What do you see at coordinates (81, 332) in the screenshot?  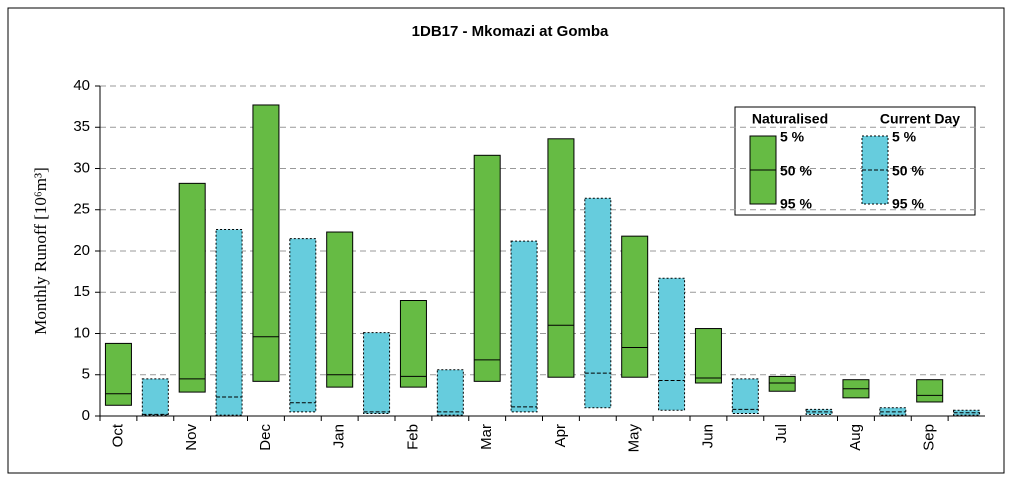 I see `y-tick-label: 10` at bounding box center [81, 332].